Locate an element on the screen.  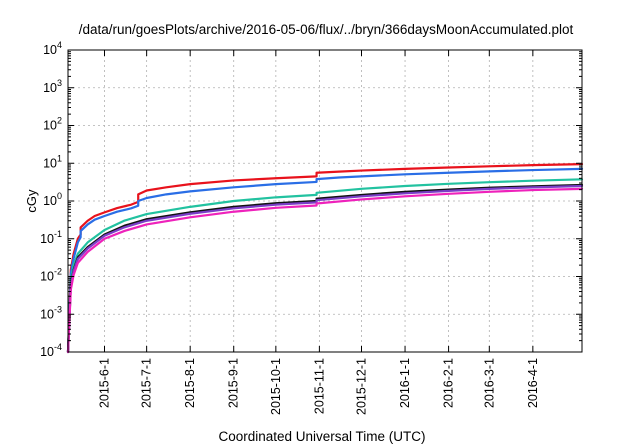
y-tick-label: 10⁴ is located at coordinates (52, 48).